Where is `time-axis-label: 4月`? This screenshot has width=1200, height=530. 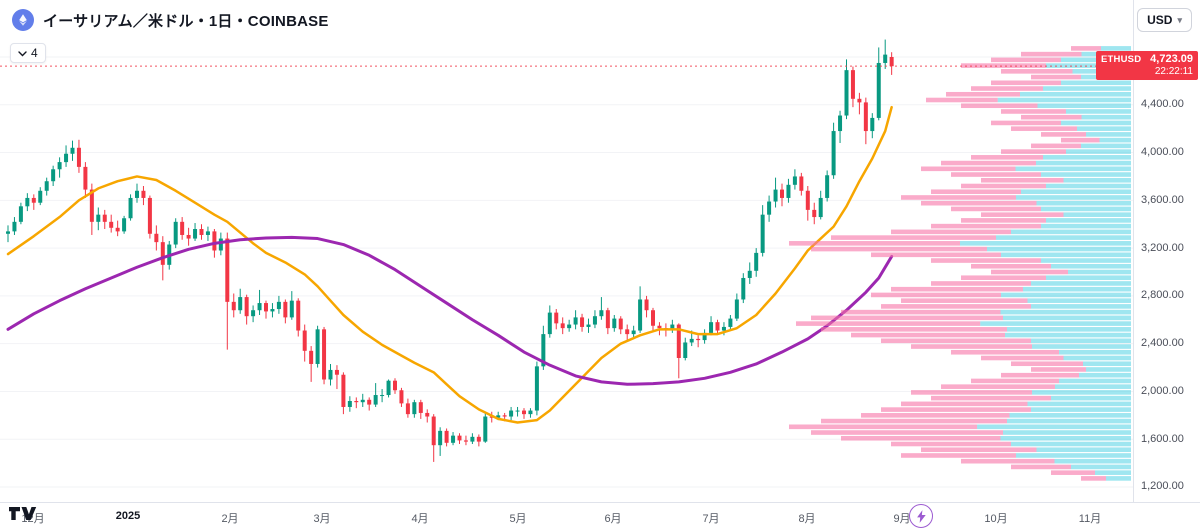
time-axis-label: 4月 is located at coordinates (420, 519).